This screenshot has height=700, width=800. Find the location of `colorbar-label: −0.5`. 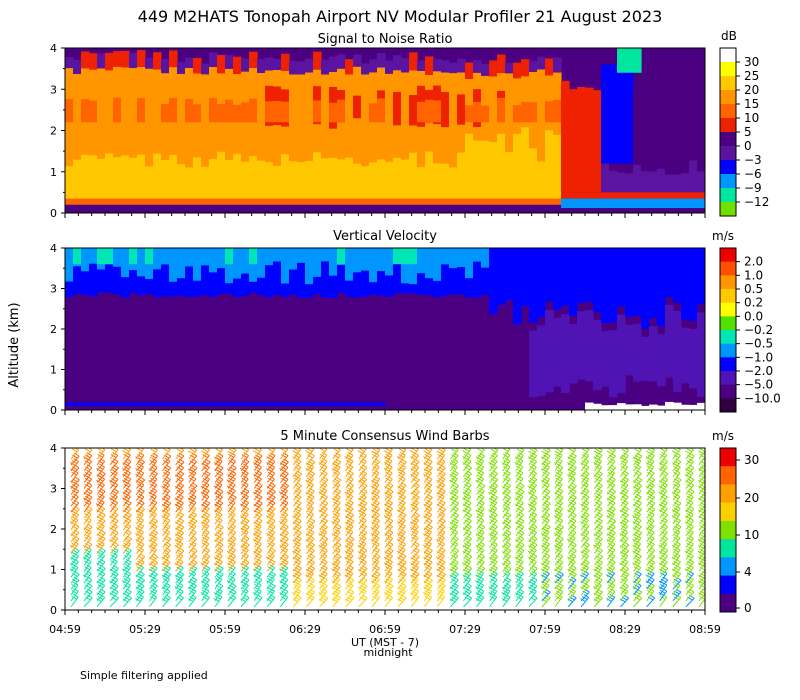

colorbar-label: −0.5 is located at coordinates (758, 344).